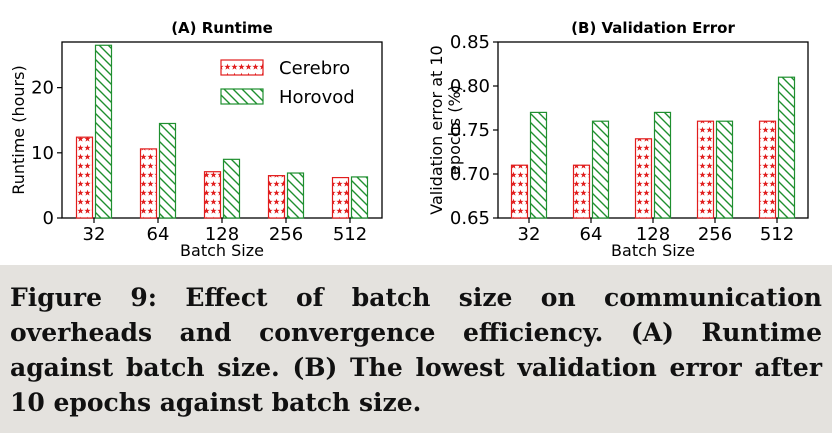 Image resolution: width=832 pixels, height=433 pixels. What do you see at coordinates (470, 174) in the screenshot?
I see `y-tick-label: 0.70` at bounding box center [470, 174].